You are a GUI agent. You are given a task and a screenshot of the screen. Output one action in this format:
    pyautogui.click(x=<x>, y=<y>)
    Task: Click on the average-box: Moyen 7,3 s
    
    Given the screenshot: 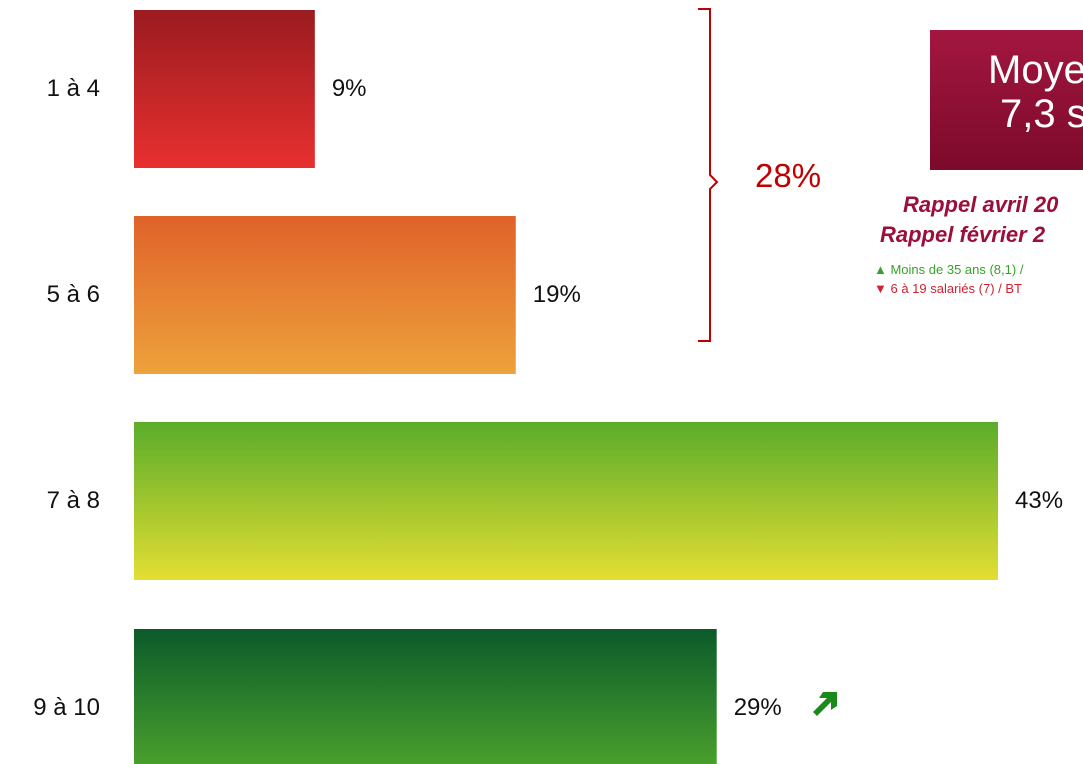 What is the action you would take?
    pyautogui.click(x=1006, y=100)
    